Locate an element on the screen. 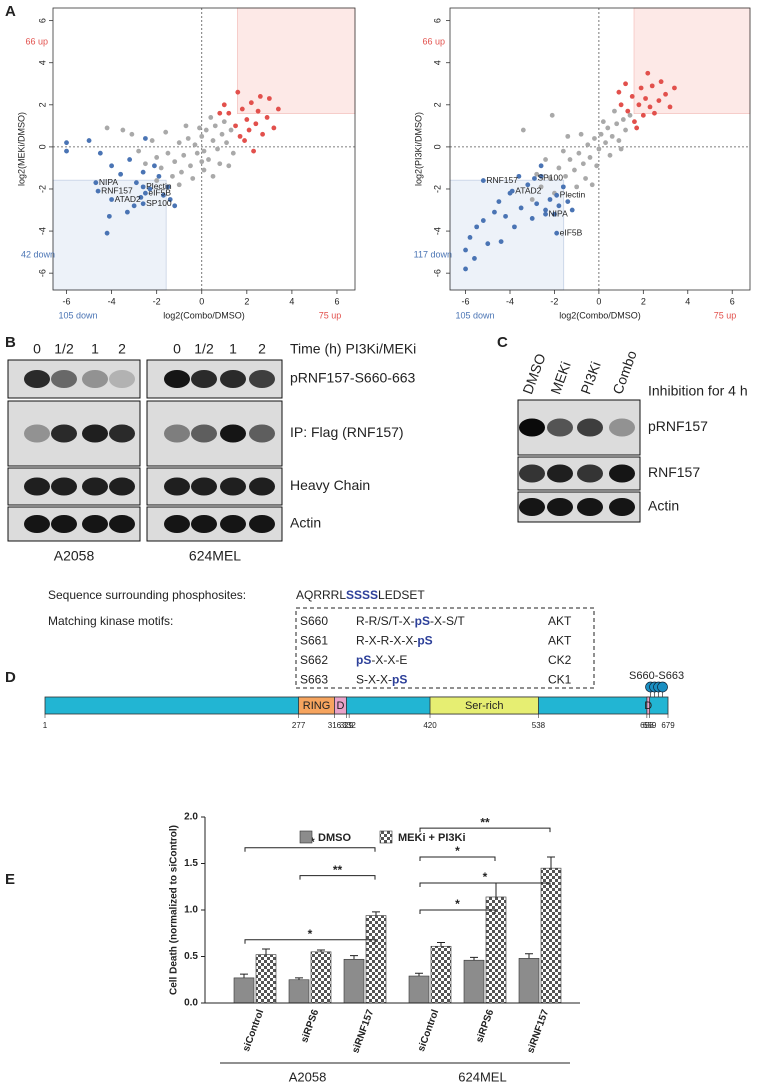 This screenshot has width=772, height=1085. plot-frame is located at coordinates (600, 149).